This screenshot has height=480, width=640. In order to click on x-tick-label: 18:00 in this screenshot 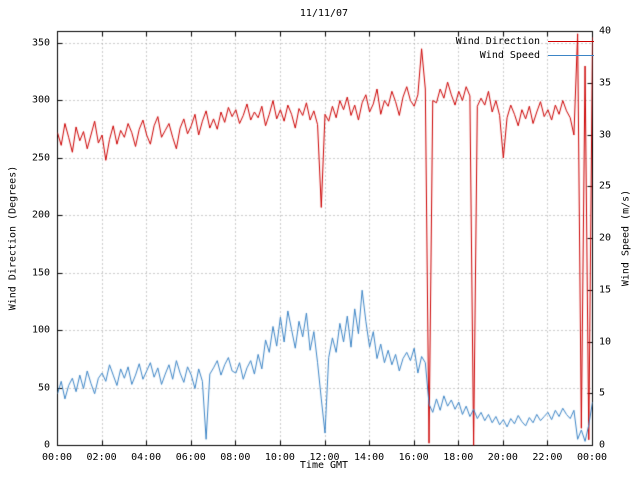, I will do `click(458, 457)`.